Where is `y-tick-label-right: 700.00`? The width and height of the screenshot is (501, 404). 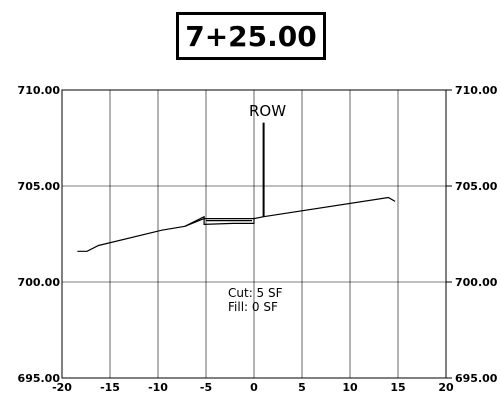 y-tick-label-right: 700.00 is located at coordinates (476, 282).